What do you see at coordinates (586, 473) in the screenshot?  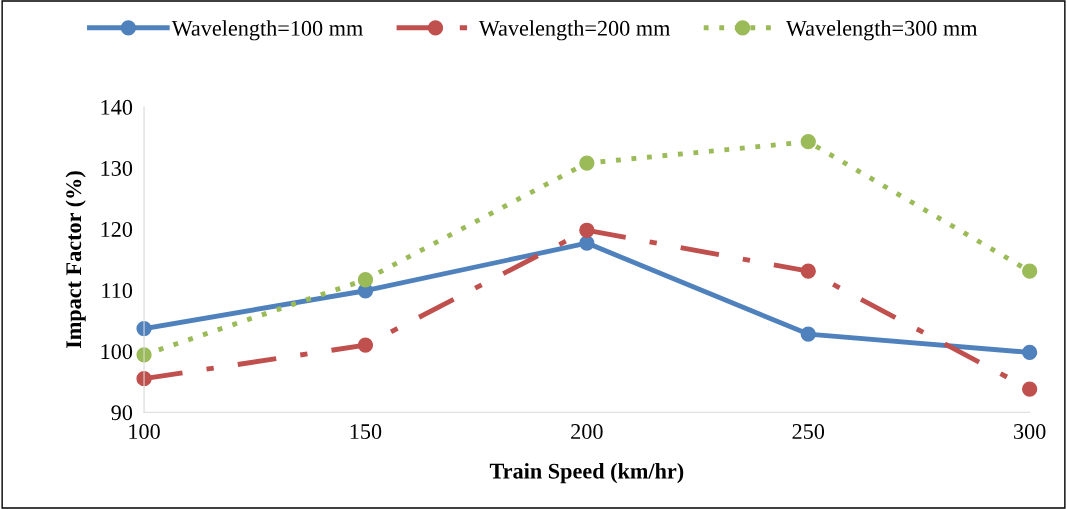 I see `x-axis-title: Train Speed (km/hr)` at bounding box center [586, 473].